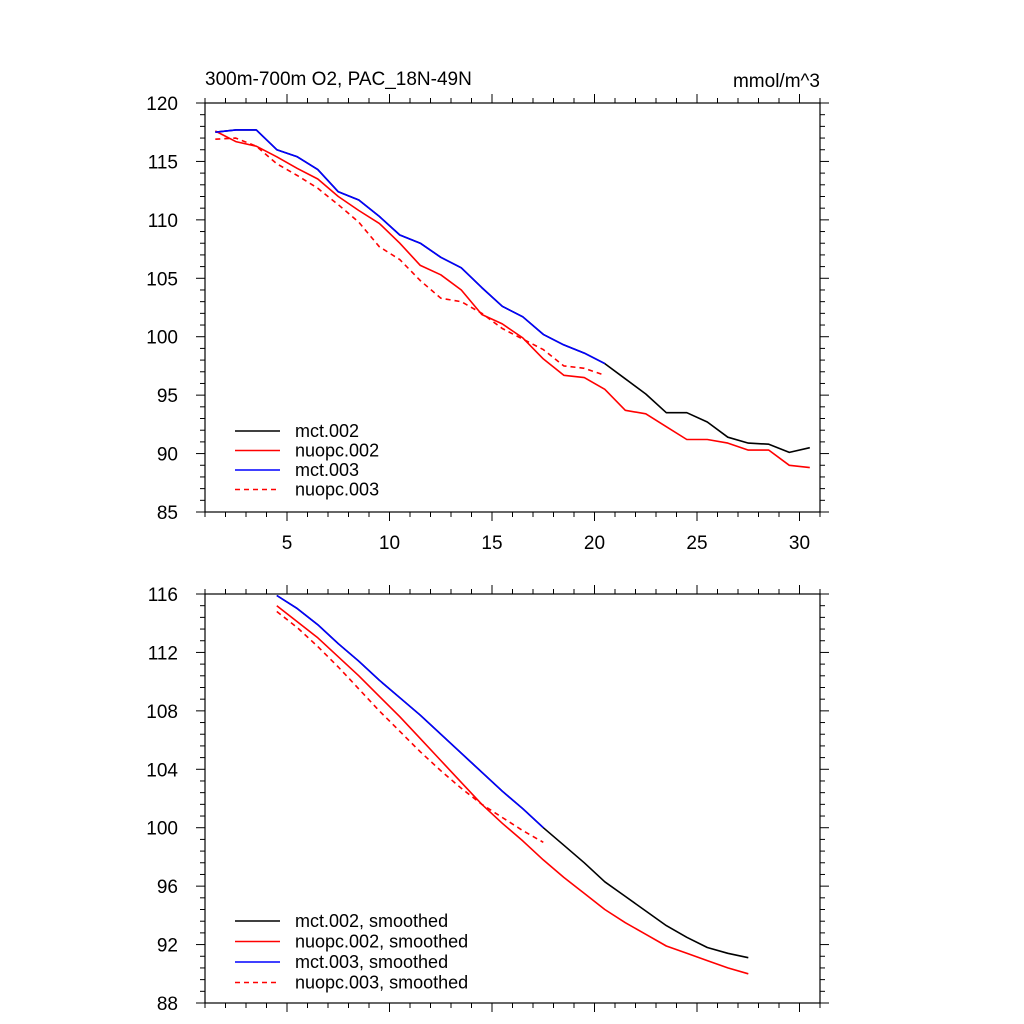  I want to click on legend-label: mct.002, so click(327, 431).